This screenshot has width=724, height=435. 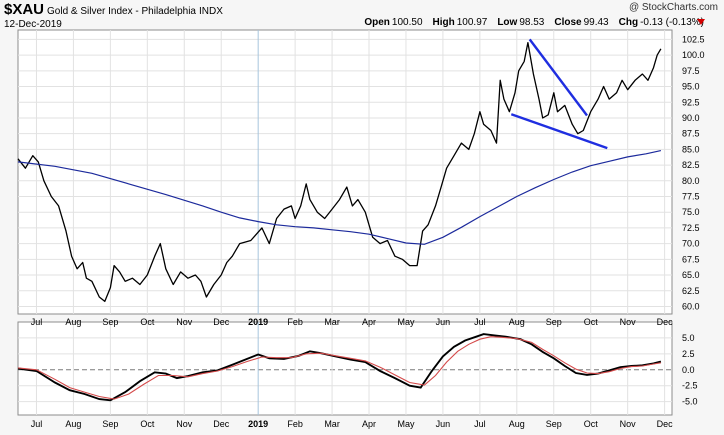 What do you see at coordinates (377, 22) in the screenshot?
I see `open-label: Open` at bounding box center [377, 22].